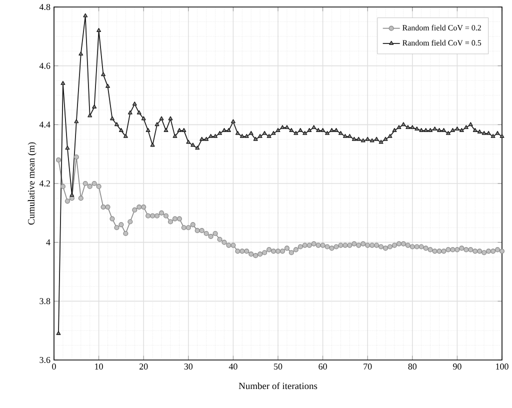 This screenshot has width=512, height=408. Describe the element at coordinates (278, 386) in the screenshot. I see `x-axis-title: Number of iterations` at that location.